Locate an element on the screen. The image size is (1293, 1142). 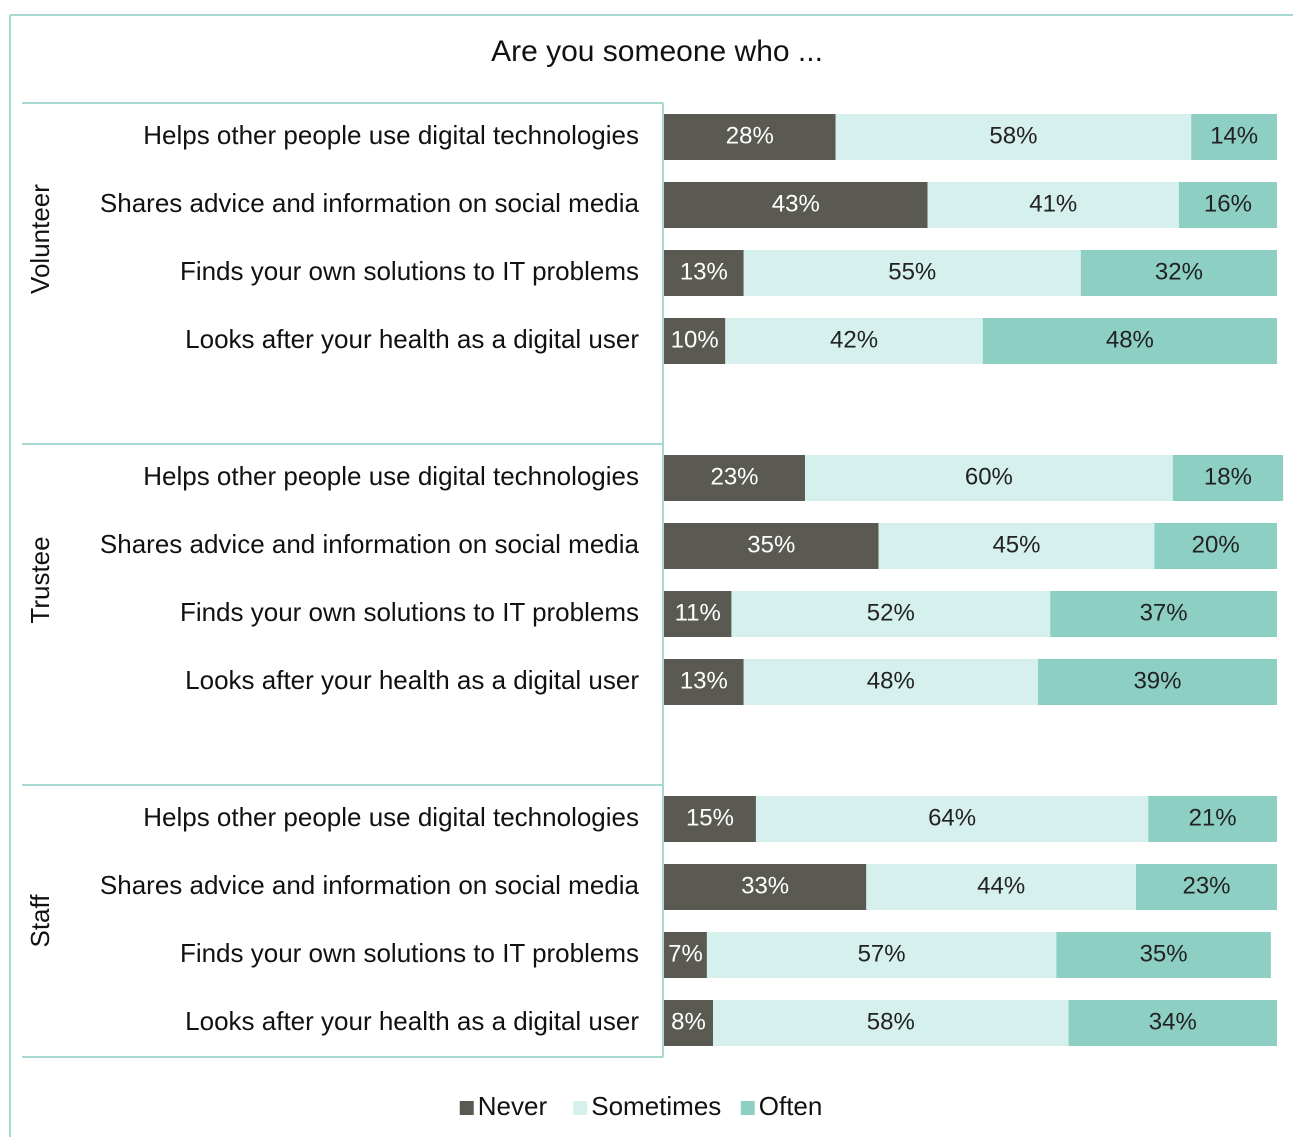
value-label: 41% is located at coordinates (1053, 203).